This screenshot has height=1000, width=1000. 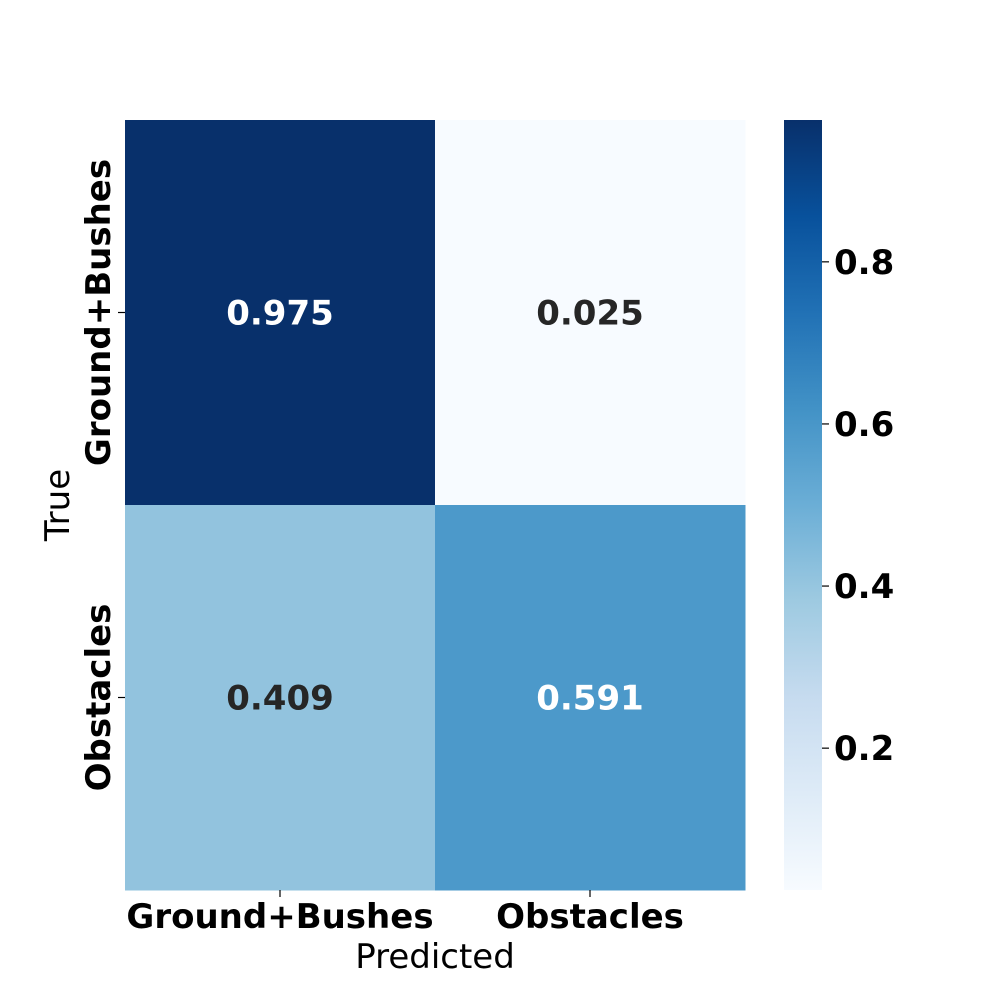 I want to click on y-tick-label: Obstacles, so click(x=99, y=698).